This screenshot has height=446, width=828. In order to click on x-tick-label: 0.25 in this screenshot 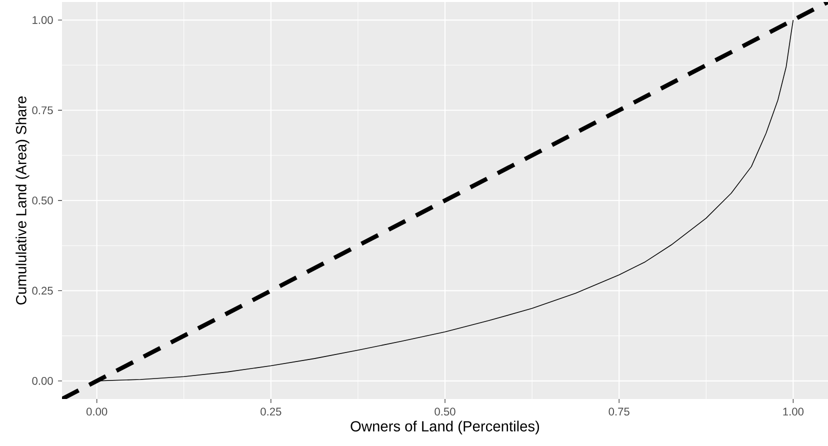, I will do `click(271, 412)`.